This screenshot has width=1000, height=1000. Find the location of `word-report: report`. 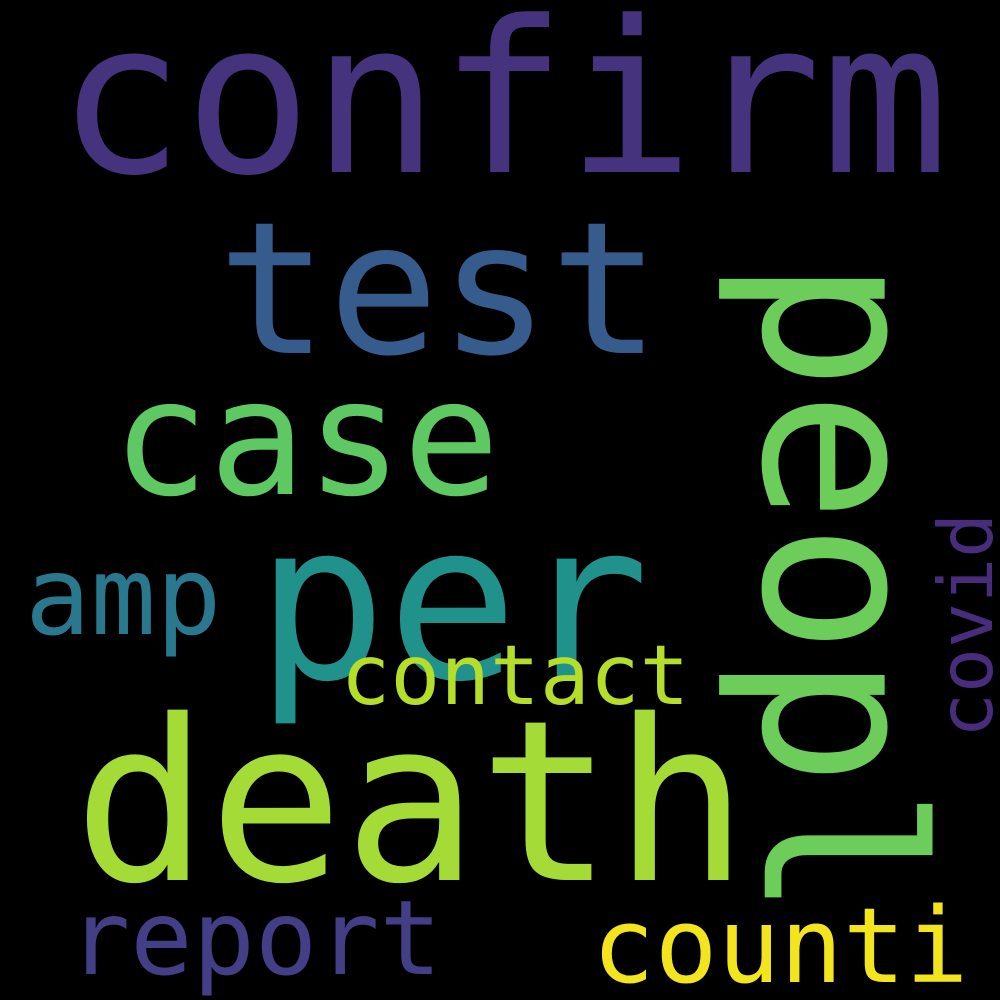

word-report: report is located at coordinates (255, 939).